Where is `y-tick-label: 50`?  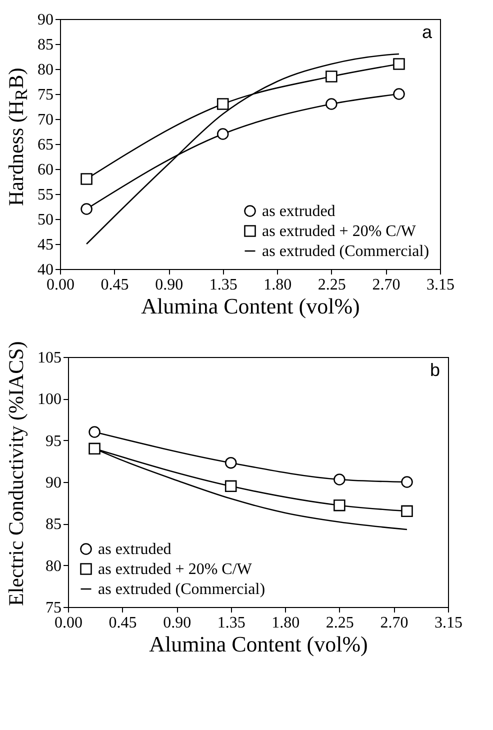 y-tick-label: 50 is located at coordinates (46, 220).